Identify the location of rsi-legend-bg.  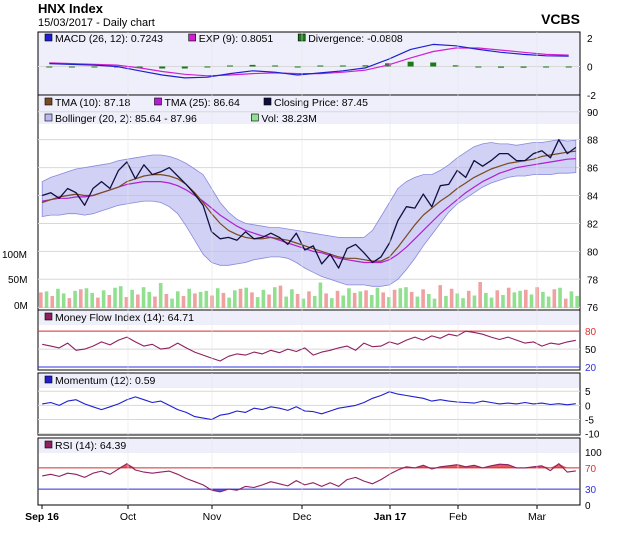
(309, 446).